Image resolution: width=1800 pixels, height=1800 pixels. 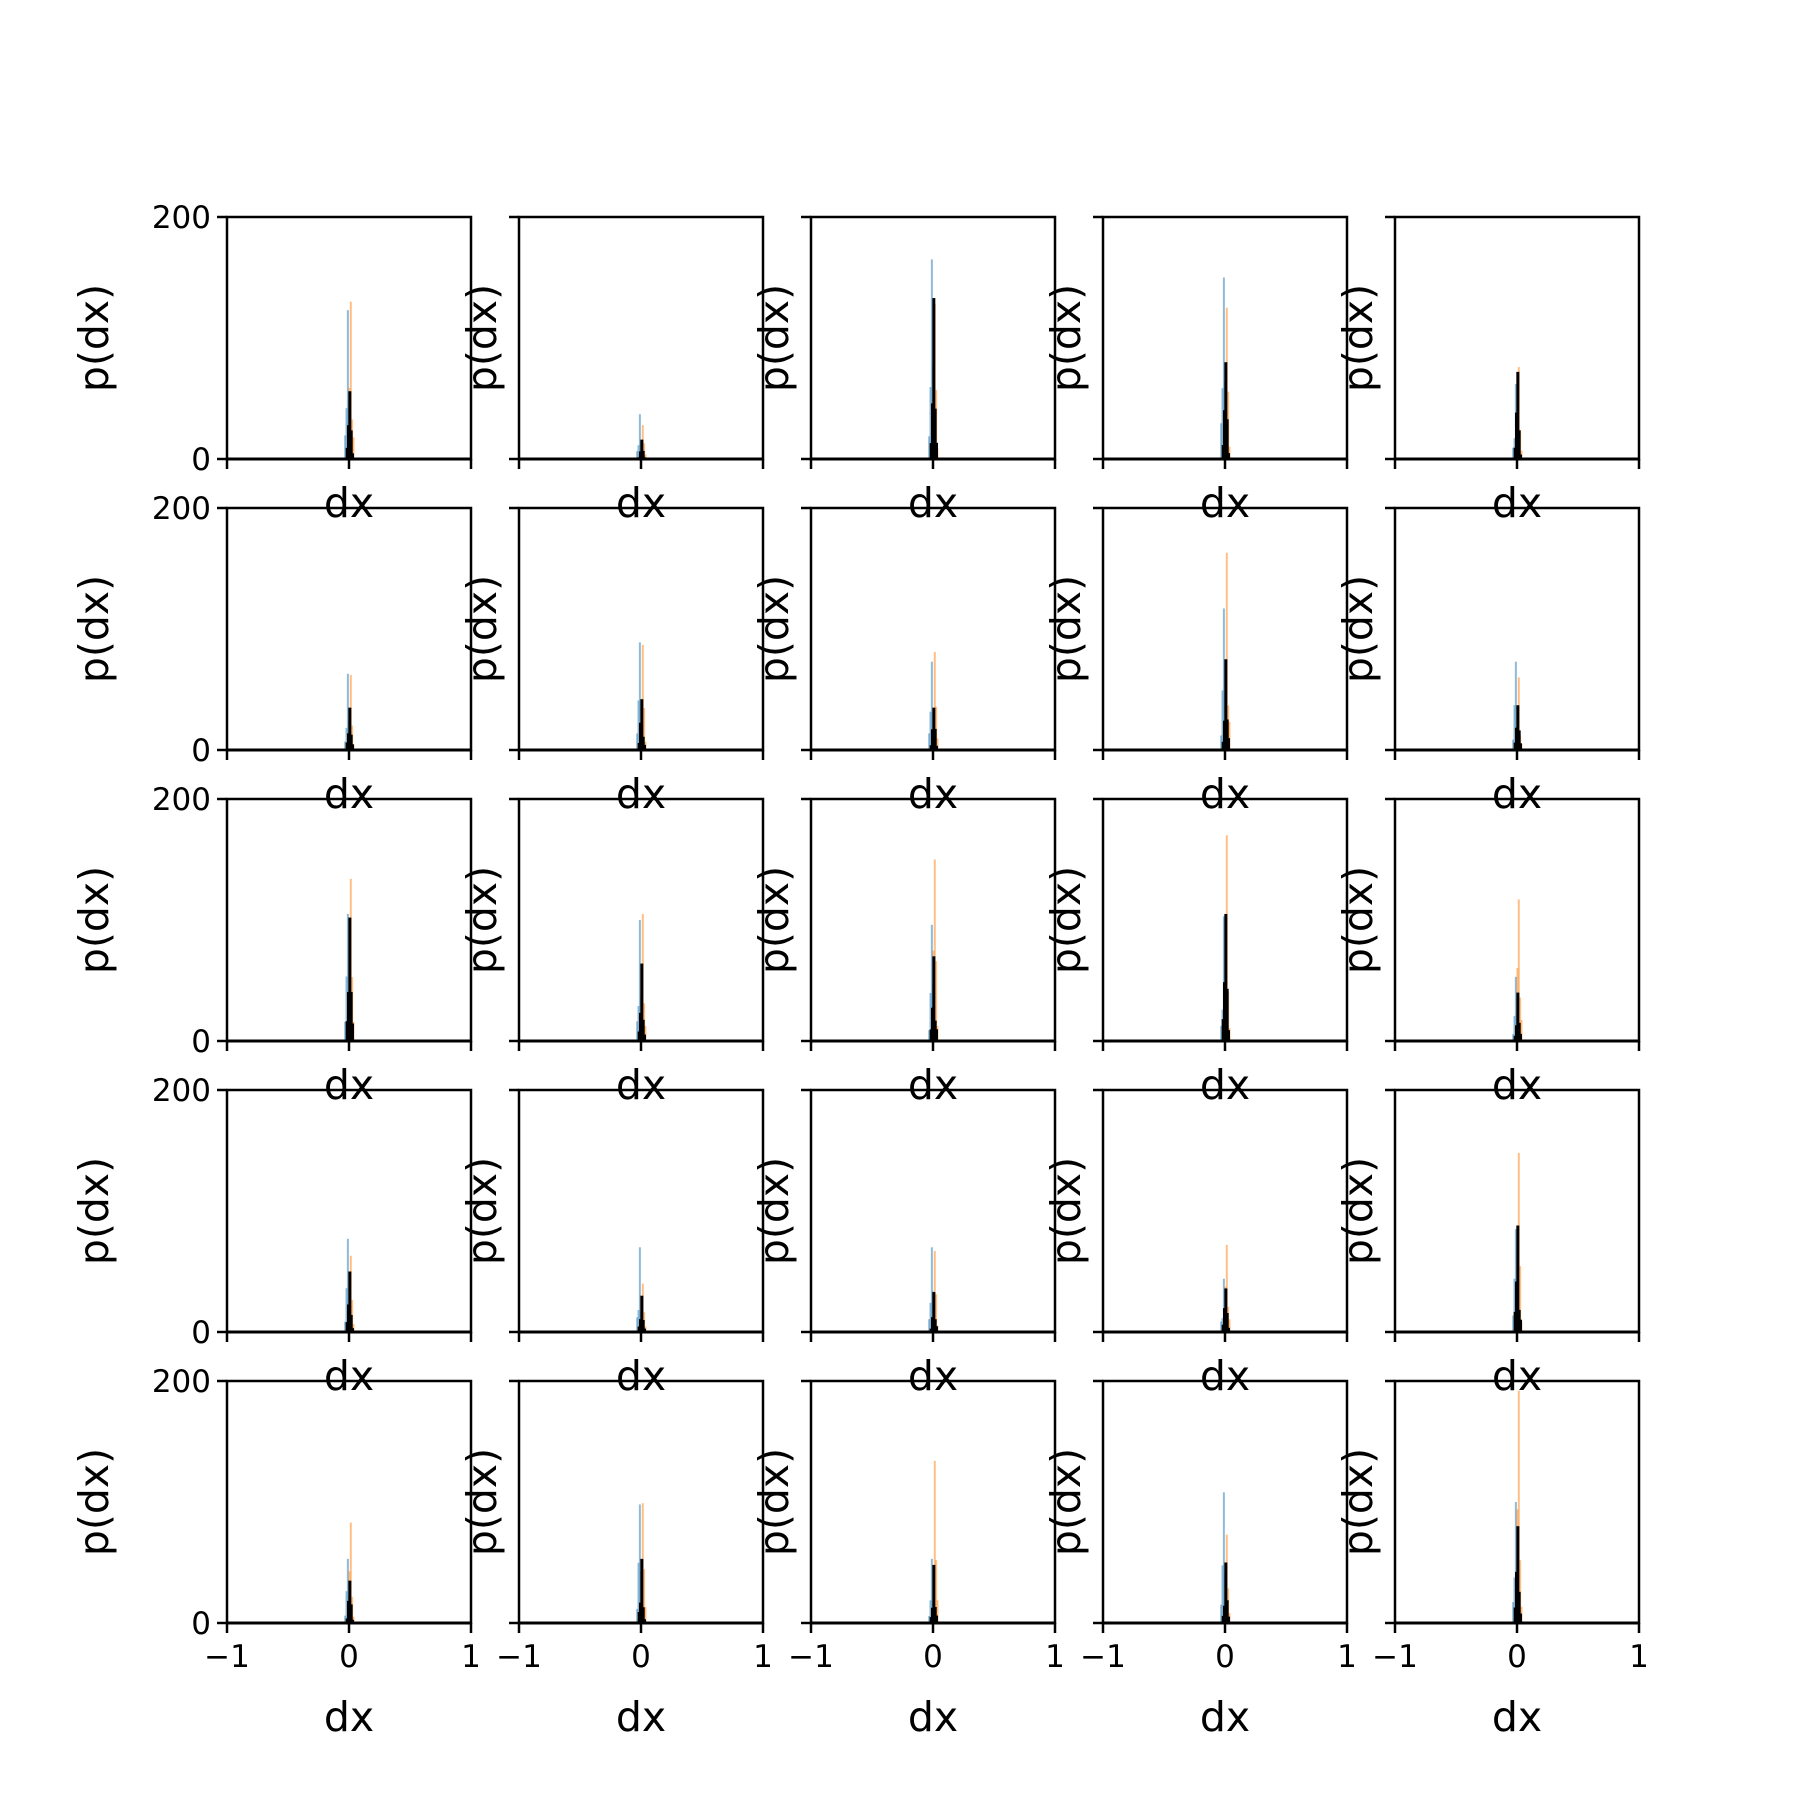 What do you see at coordinates (181, 1382) in the screenshot?
I see `y-tick-label: 200` at bounding box center [181, 1382].